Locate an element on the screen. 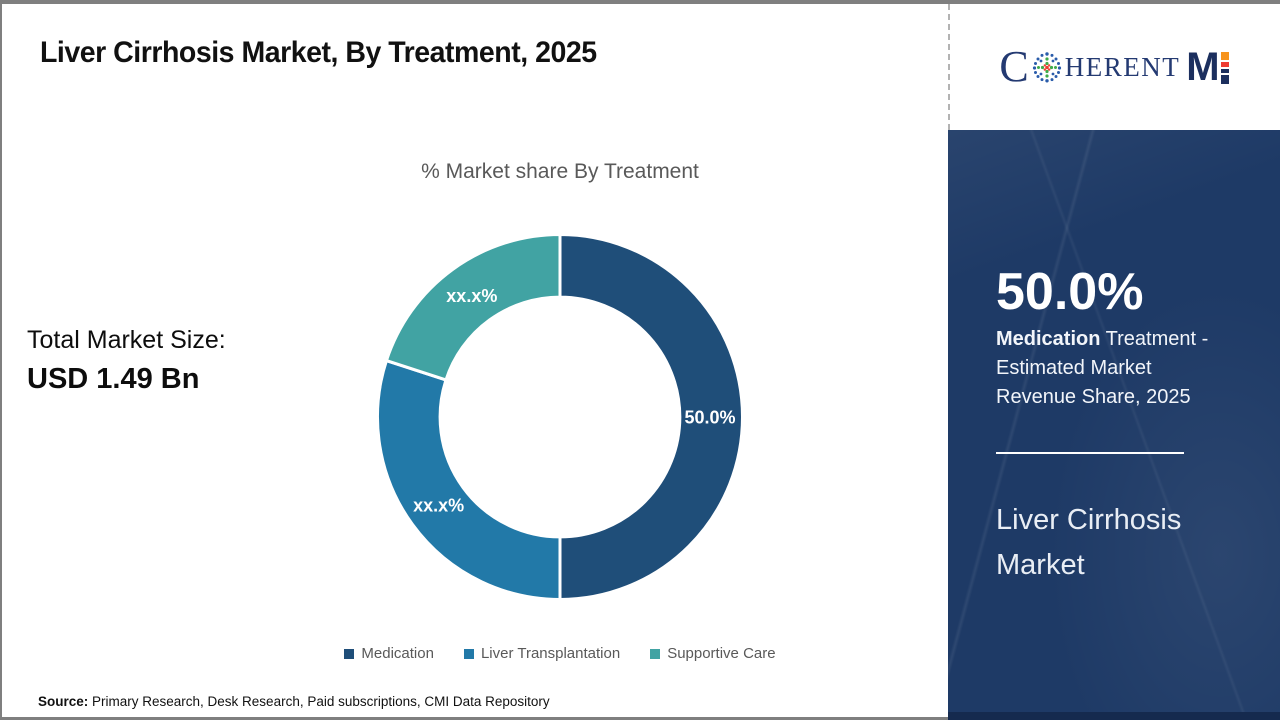  sidebar-bottom-strip is located at coordinates (1114, 716).